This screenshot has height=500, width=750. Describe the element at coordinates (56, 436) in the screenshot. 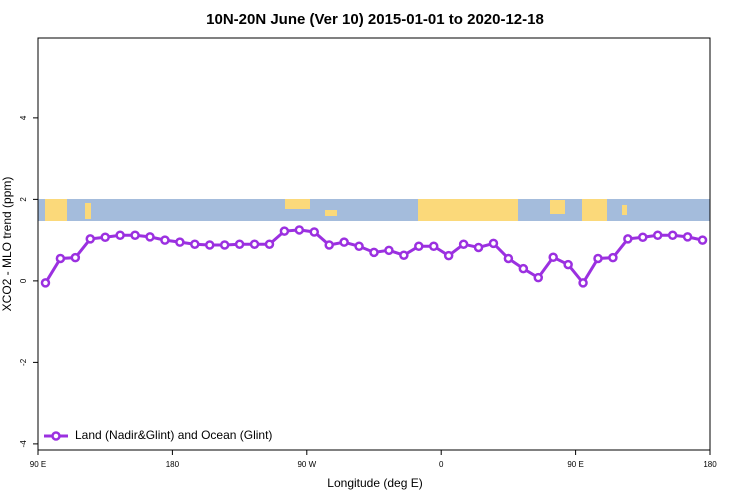

I see `legend-marker` at that location.